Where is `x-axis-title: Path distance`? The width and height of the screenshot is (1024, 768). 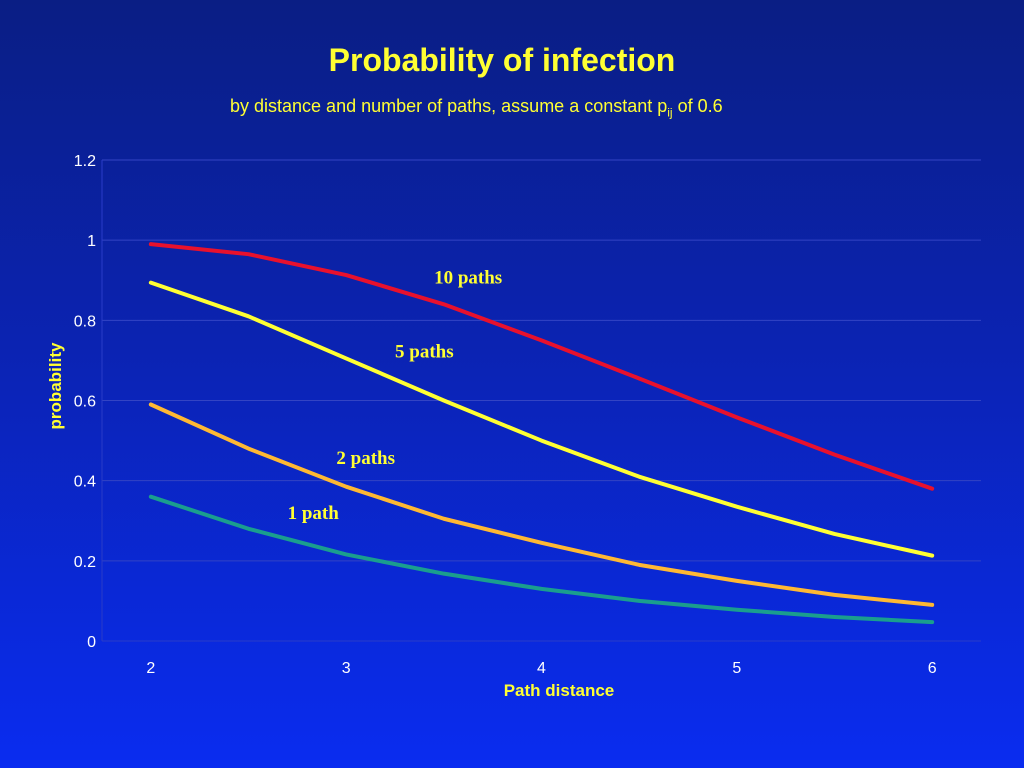 x-axis-title: Path distance is located at coordinates (559, 690).